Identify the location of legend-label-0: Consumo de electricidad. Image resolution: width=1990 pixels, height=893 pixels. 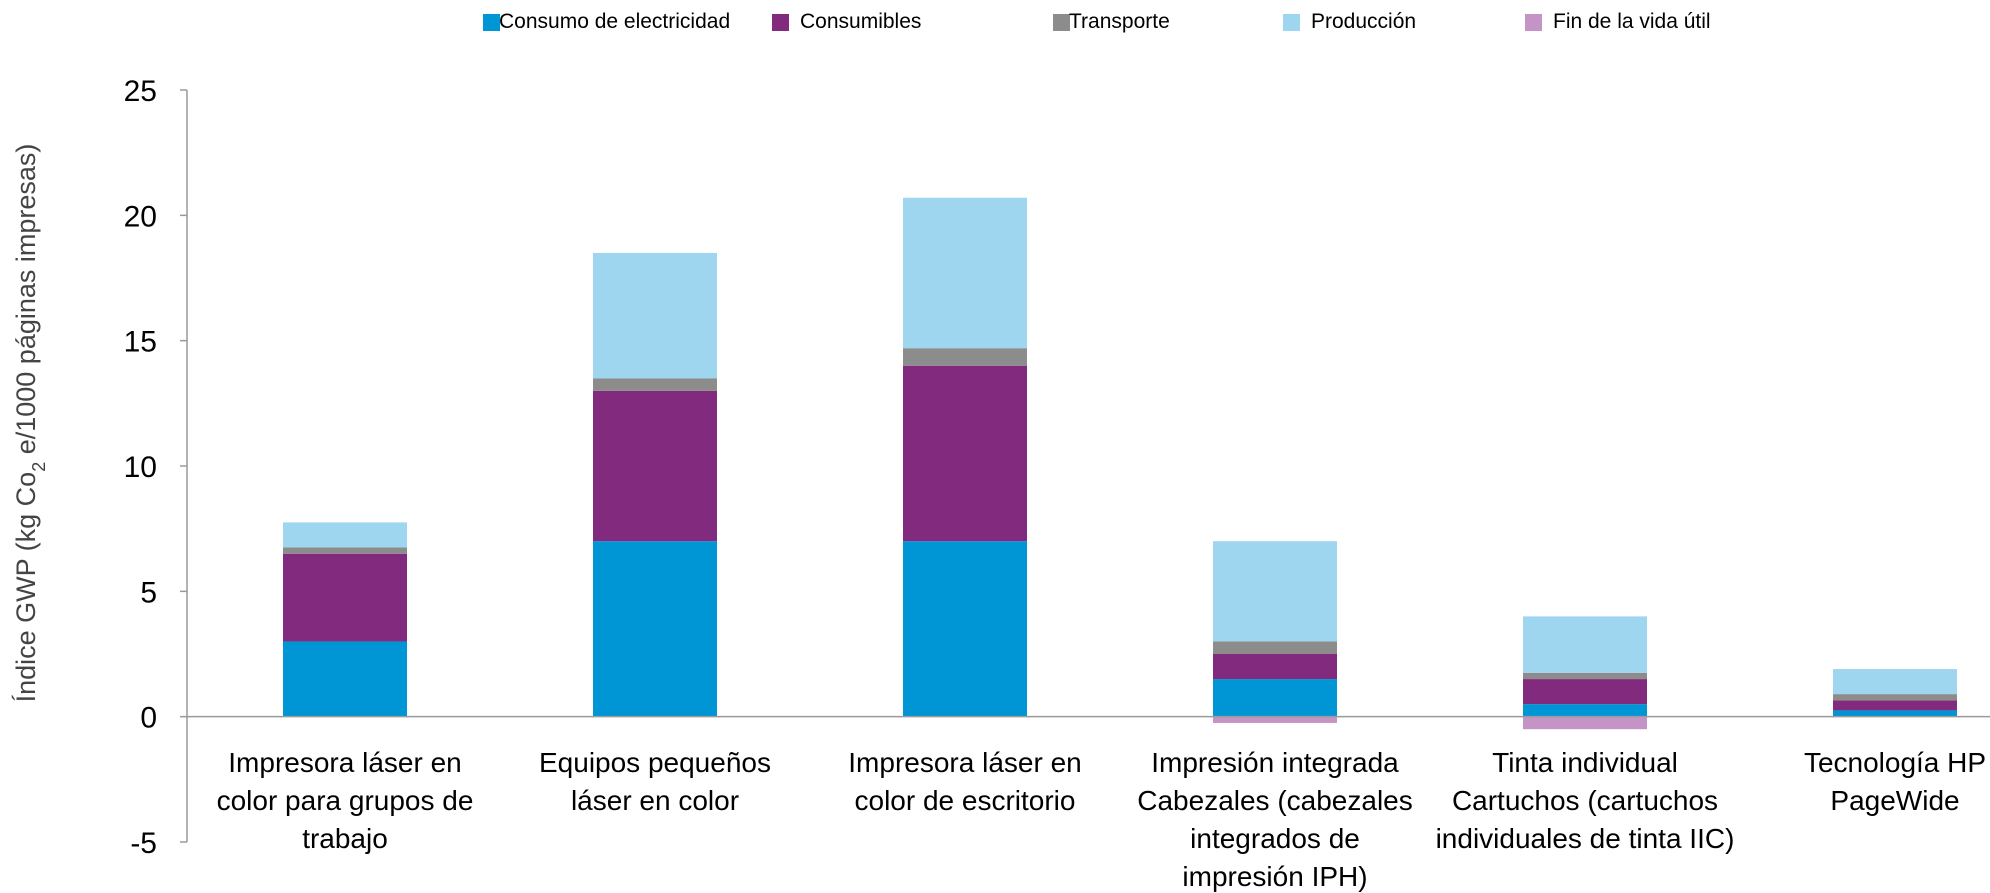
(614, 21).